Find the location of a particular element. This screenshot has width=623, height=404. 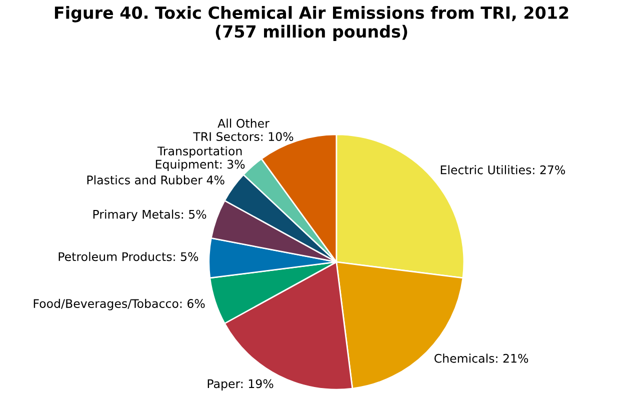

slice-label: Plastics and Rubber 4% is located at coordinates (155, 179).